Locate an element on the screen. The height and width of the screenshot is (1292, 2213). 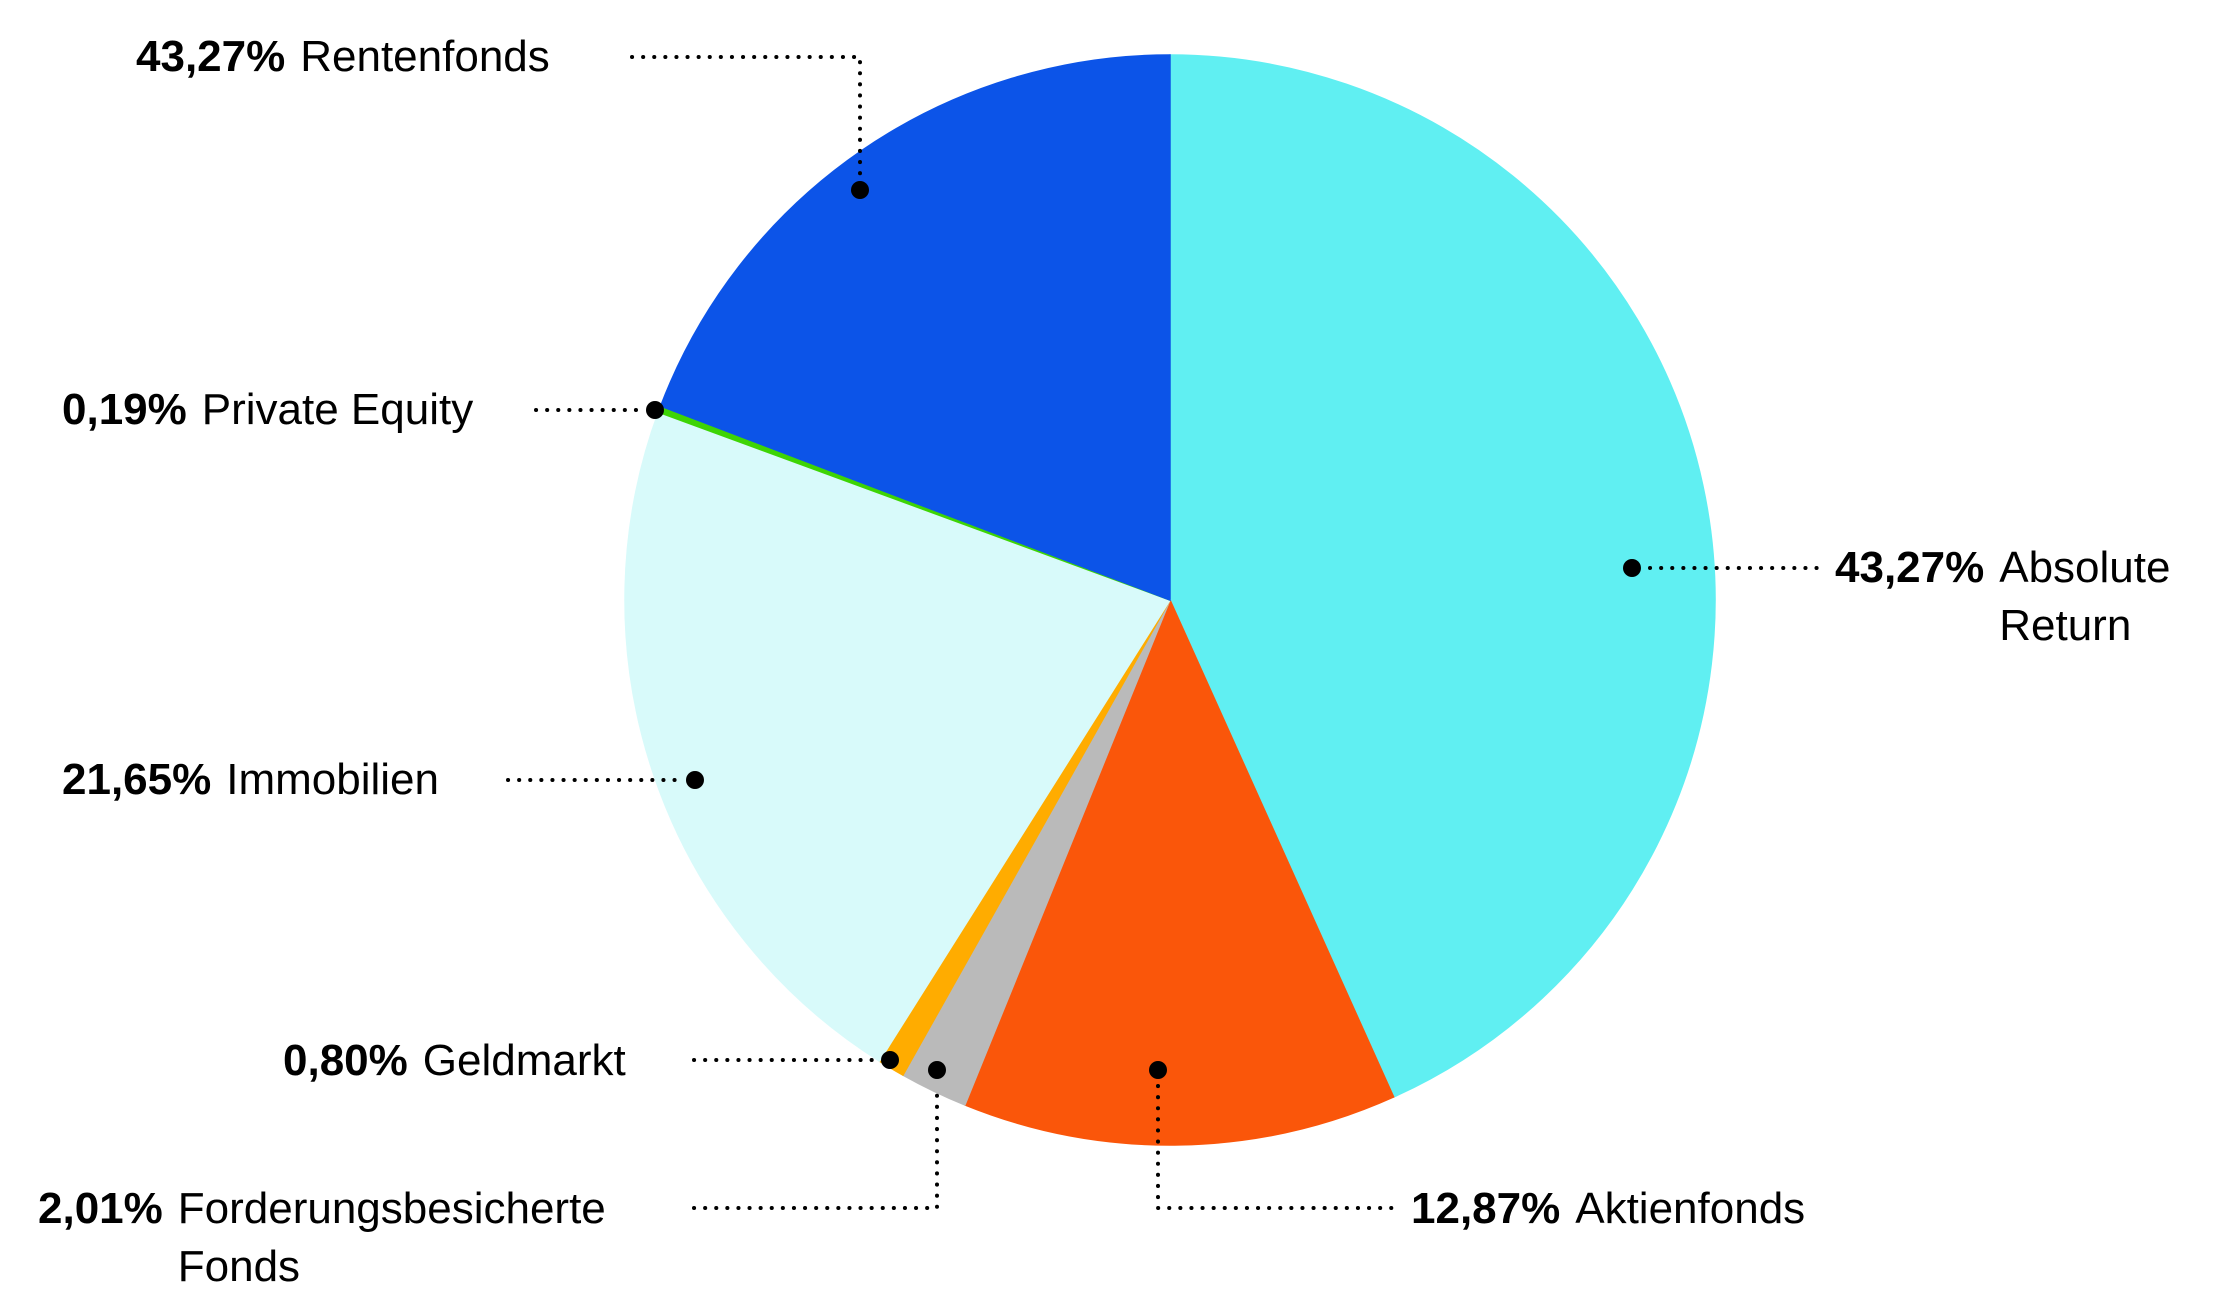
anchor-dot-forderungsbesicherte-fonds is located at coordinates (937, 1070).